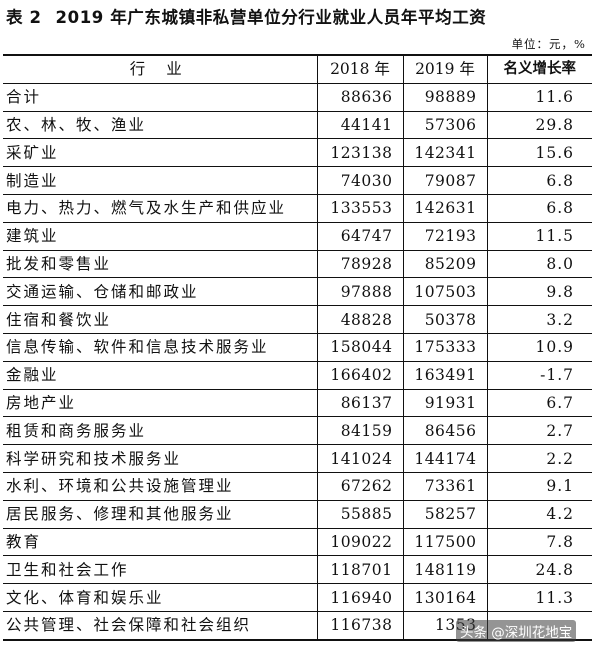 The width and height of the screenshot is (596, 652). I want to click on table-row: 制造业 74030 79087 6.8, so click(297, 180).